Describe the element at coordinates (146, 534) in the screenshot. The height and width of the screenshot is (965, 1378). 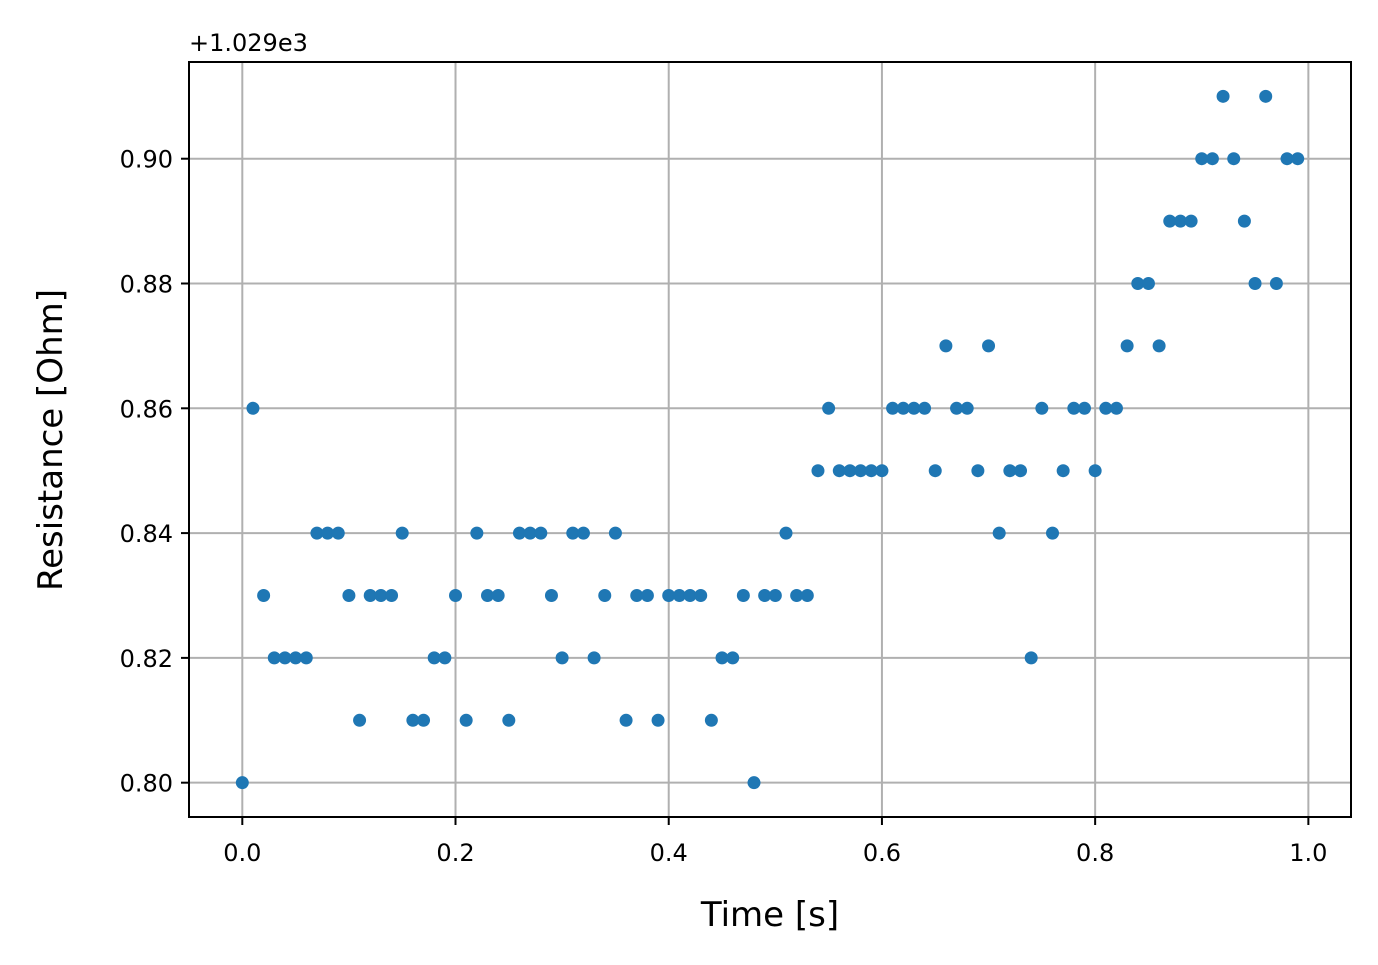
I see `y-tick-label: 0.84` at that location.